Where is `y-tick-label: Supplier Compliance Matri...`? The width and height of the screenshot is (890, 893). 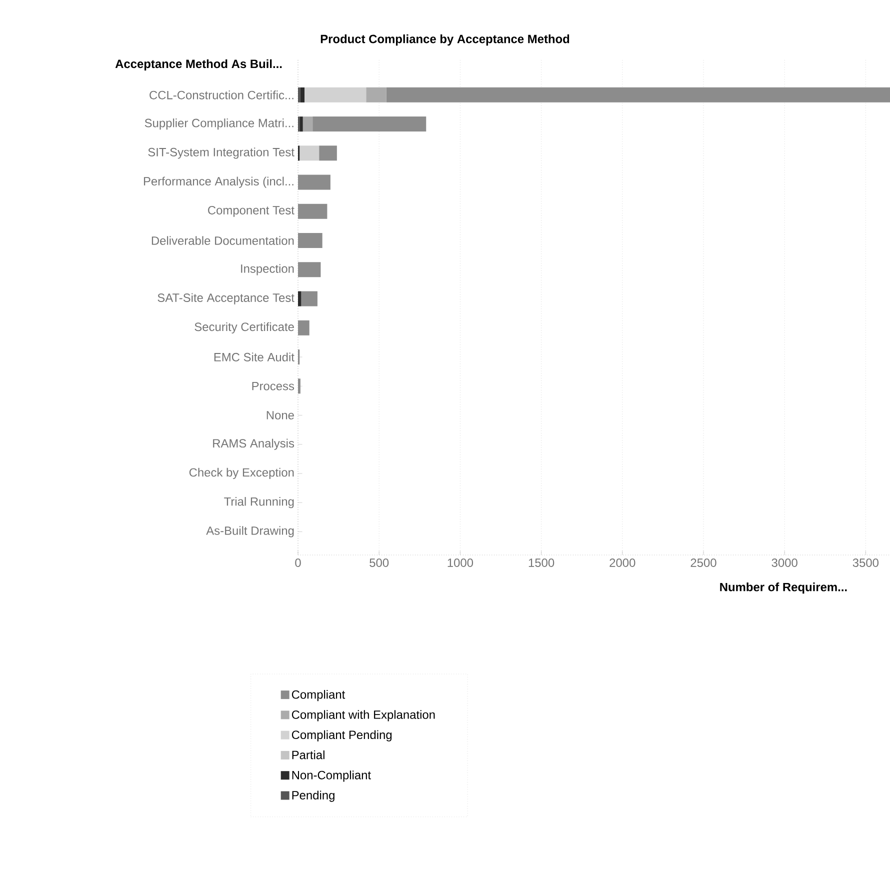 y-tick-label: Supplier Compliance Matri... is located at coordinates (219, 124).